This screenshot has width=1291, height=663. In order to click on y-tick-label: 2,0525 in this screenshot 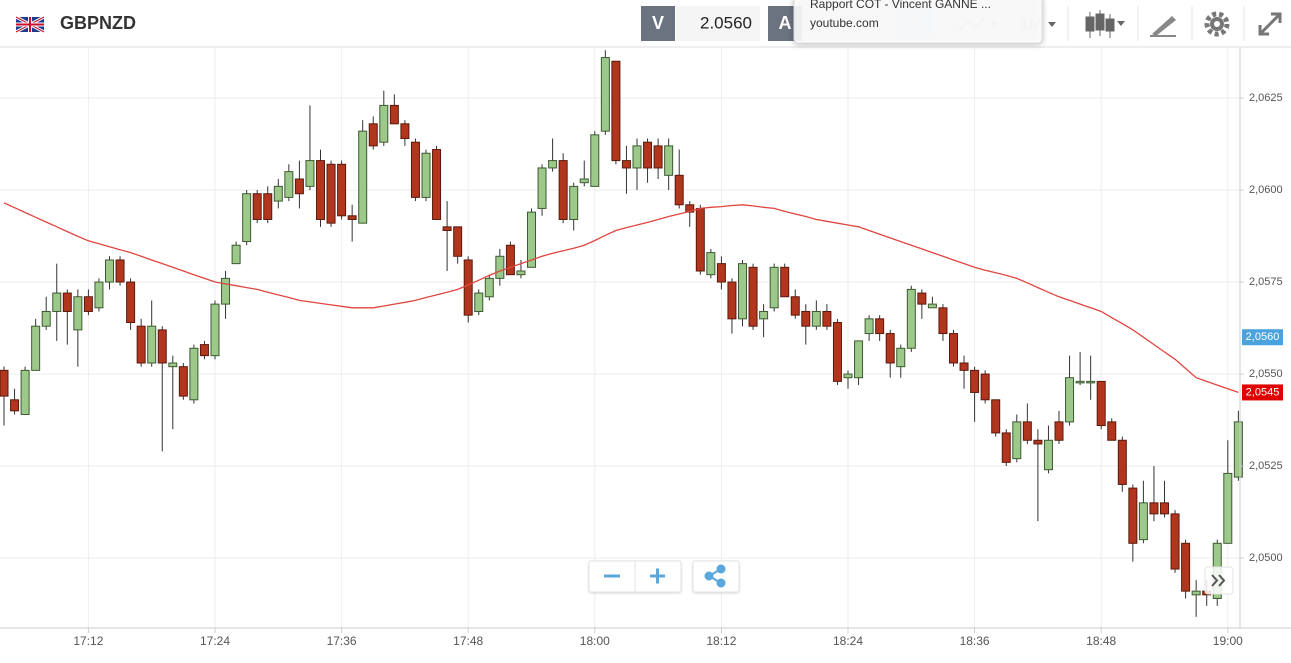, I will do `click(1266, 466)`.